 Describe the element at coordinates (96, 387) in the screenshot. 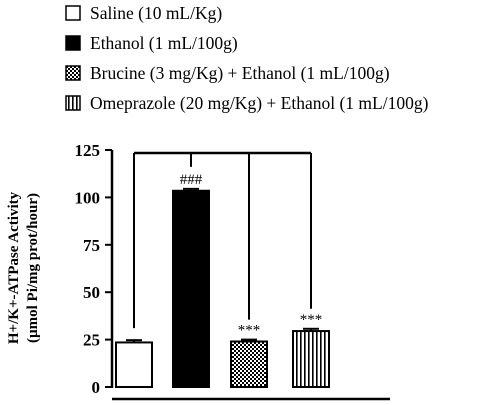

I see `y-tick-label: 0` at that location.